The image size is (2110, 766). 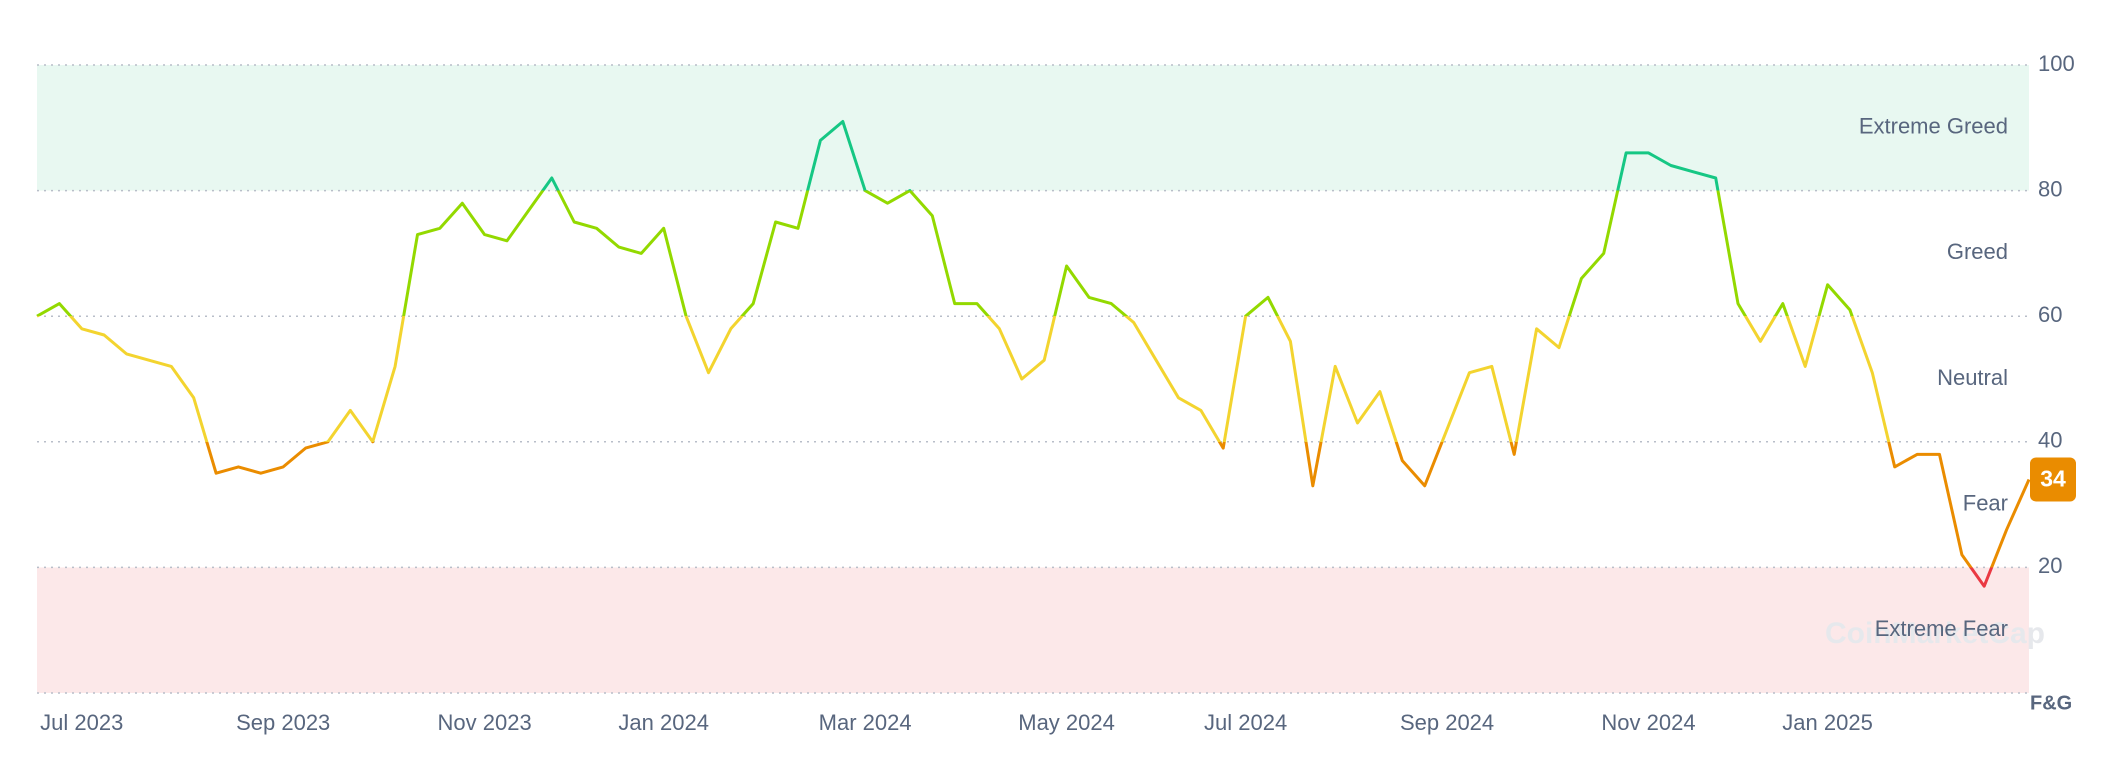 I want to click on x-tick-label: Sep 2024, so click(x=1447, y=722).